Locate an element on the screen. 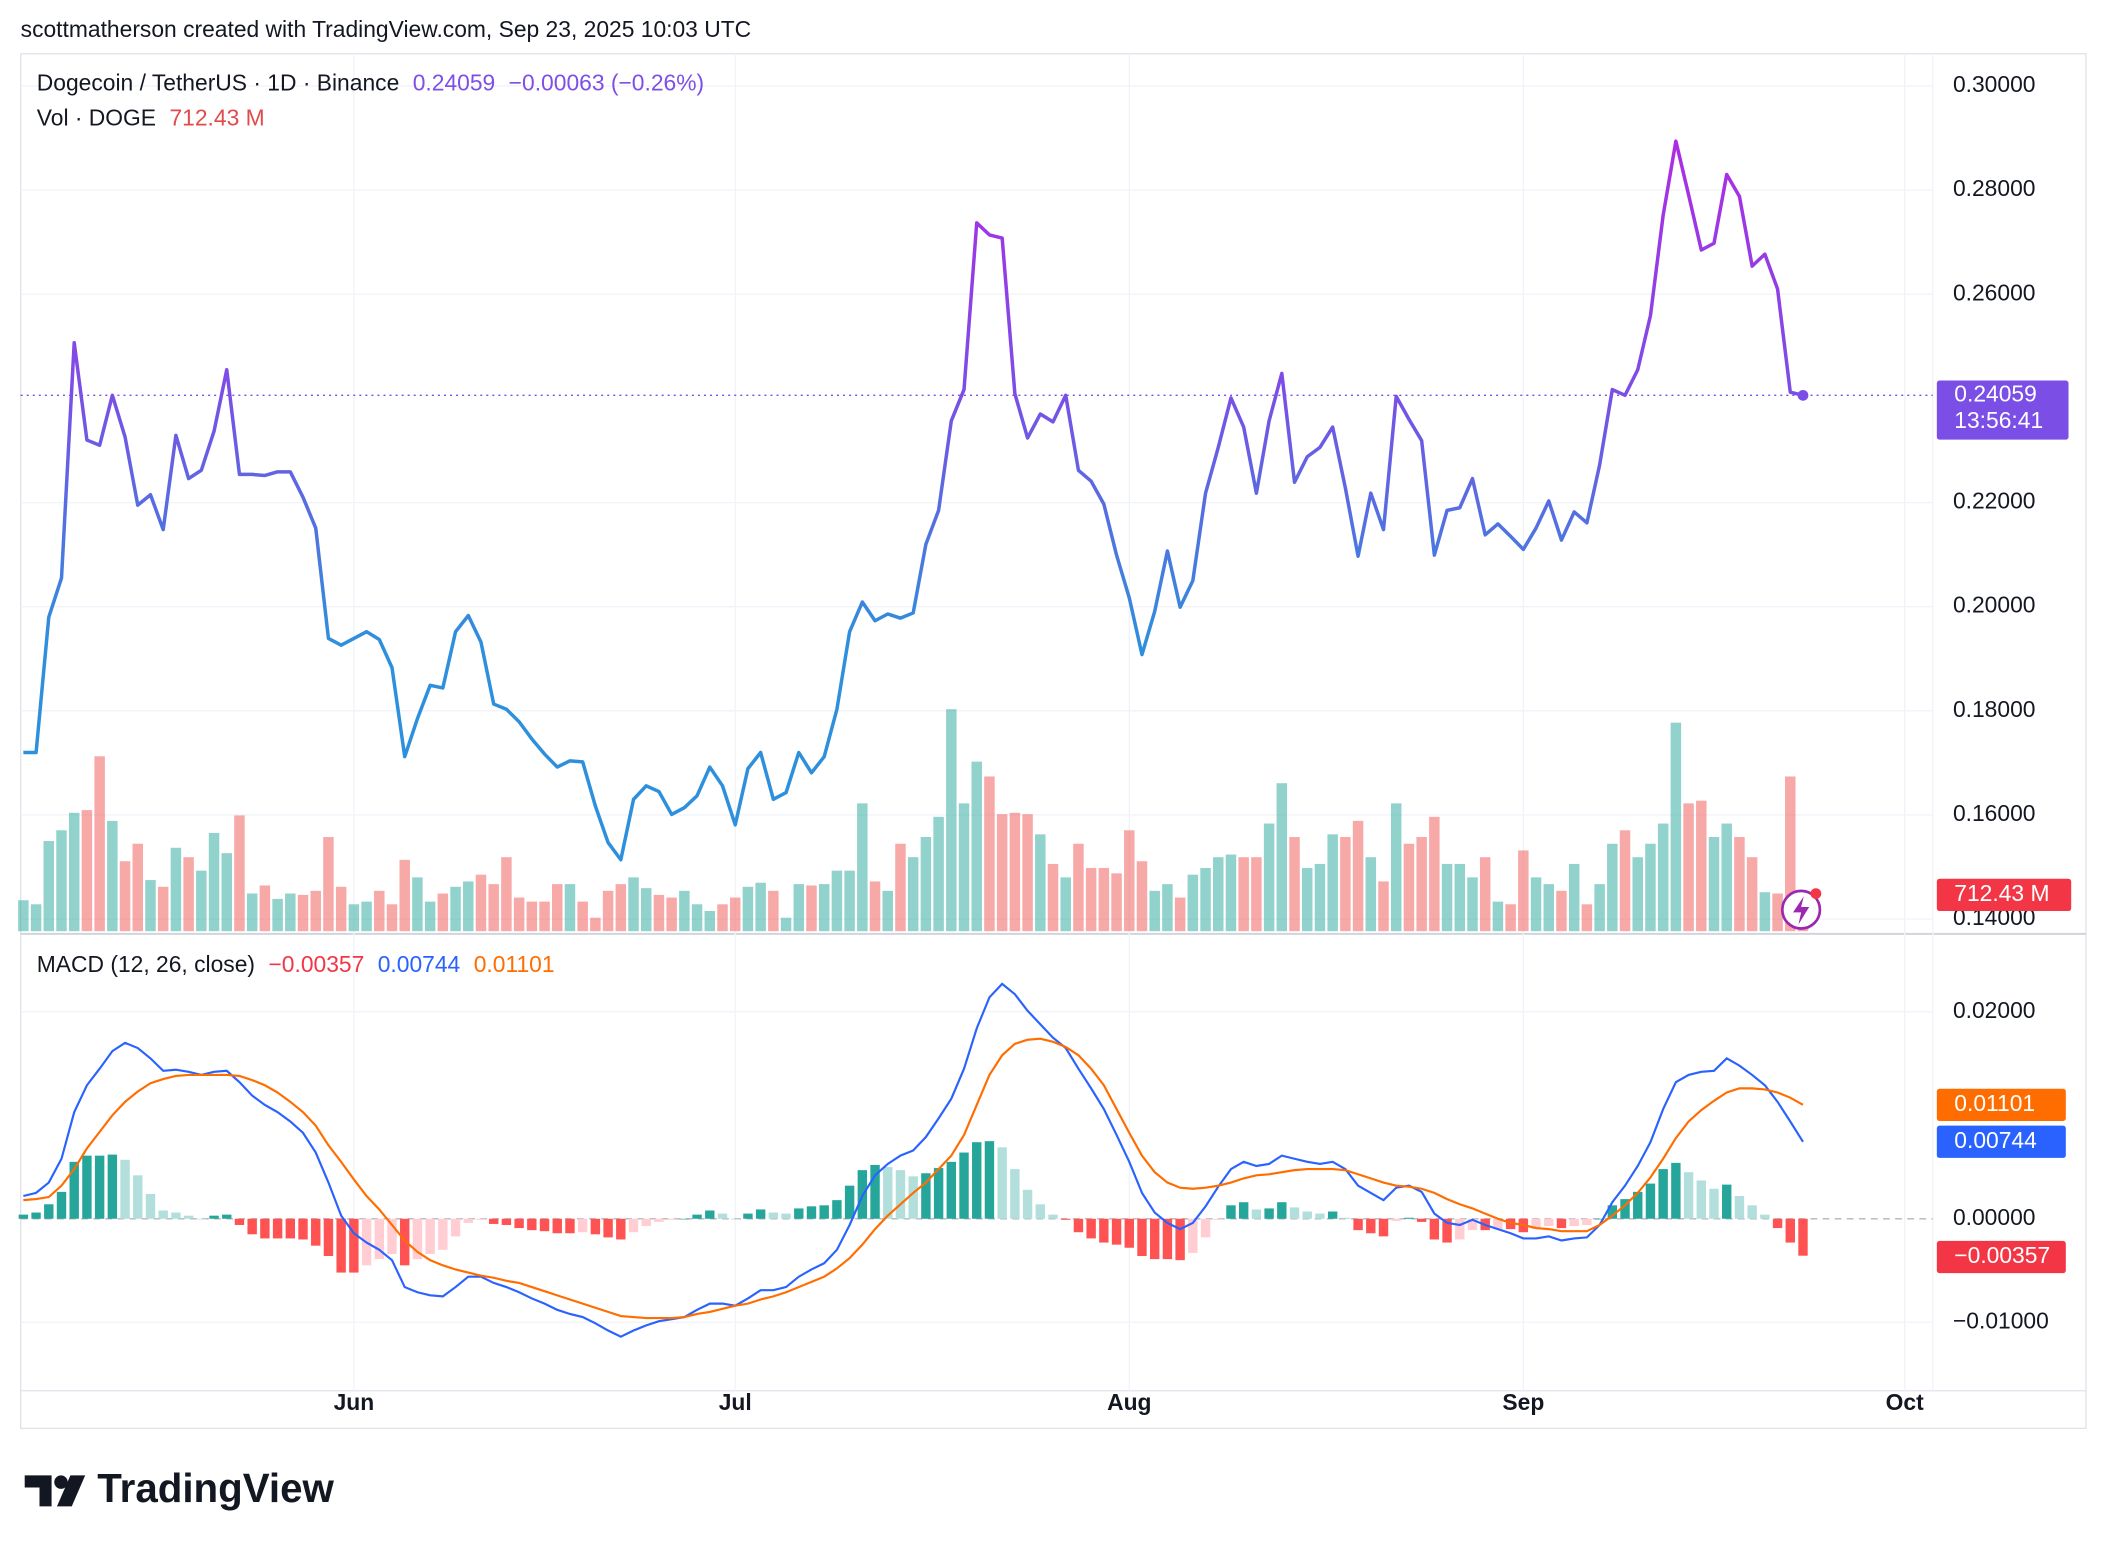  logo: TradingView is located at coordinates (179, 1488).